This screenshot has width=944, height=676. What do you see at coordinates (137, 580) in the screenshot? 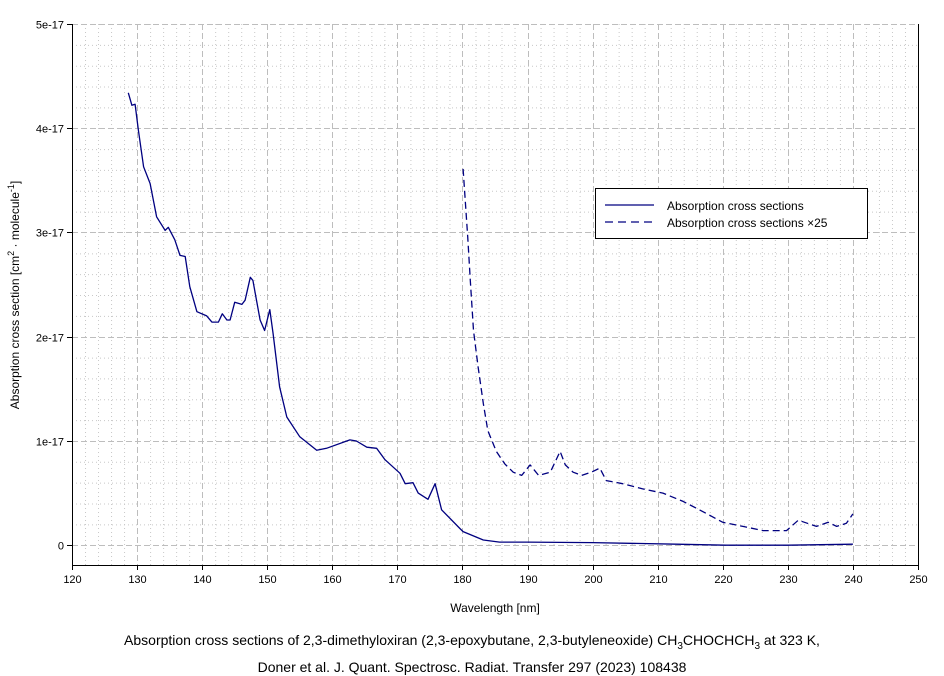
I see `x-tick-label: 130` at bounding box center [137, 580].